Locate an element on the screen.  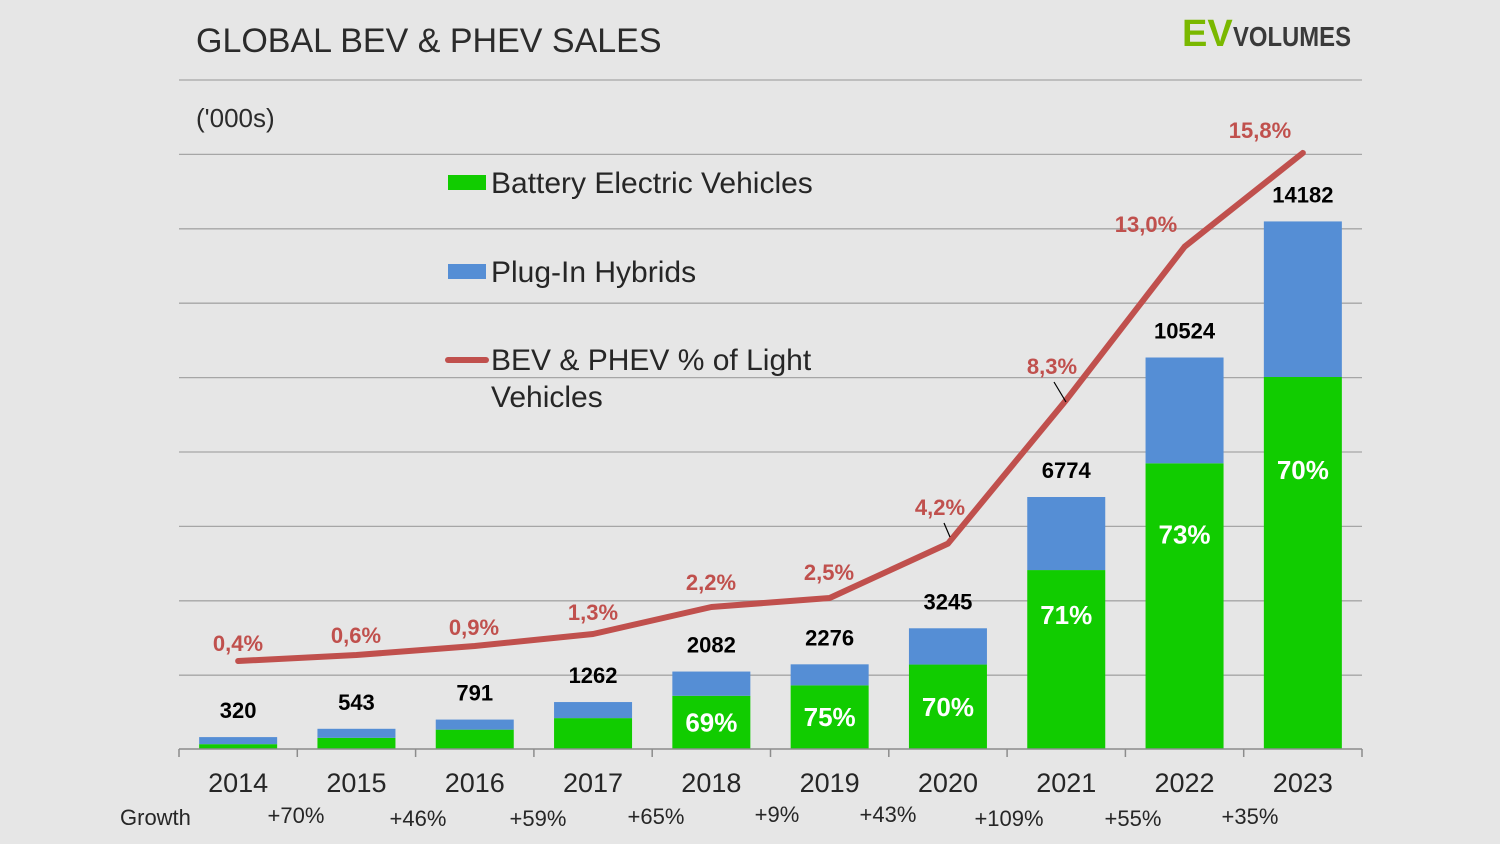
x-tick-label-2021: 2021 is located at coordinates (1066, 783).